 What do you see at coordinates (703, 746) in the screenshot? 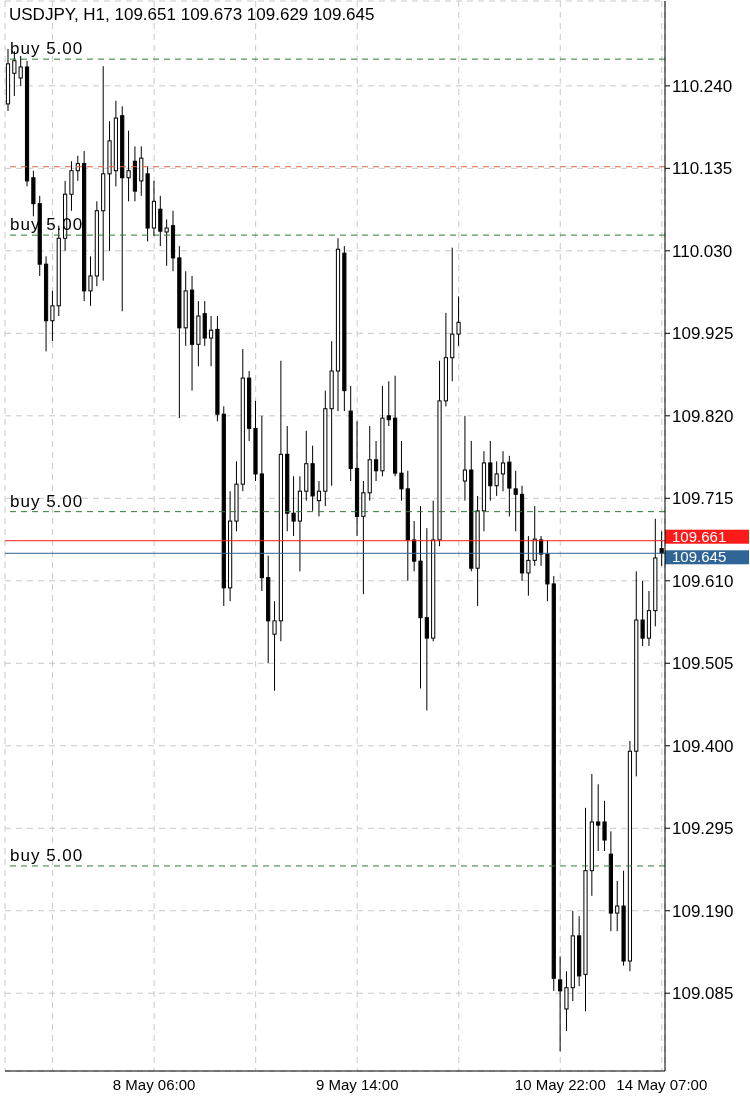
I see `y-tick-label: 109.400` at bounding box center [703, 746].